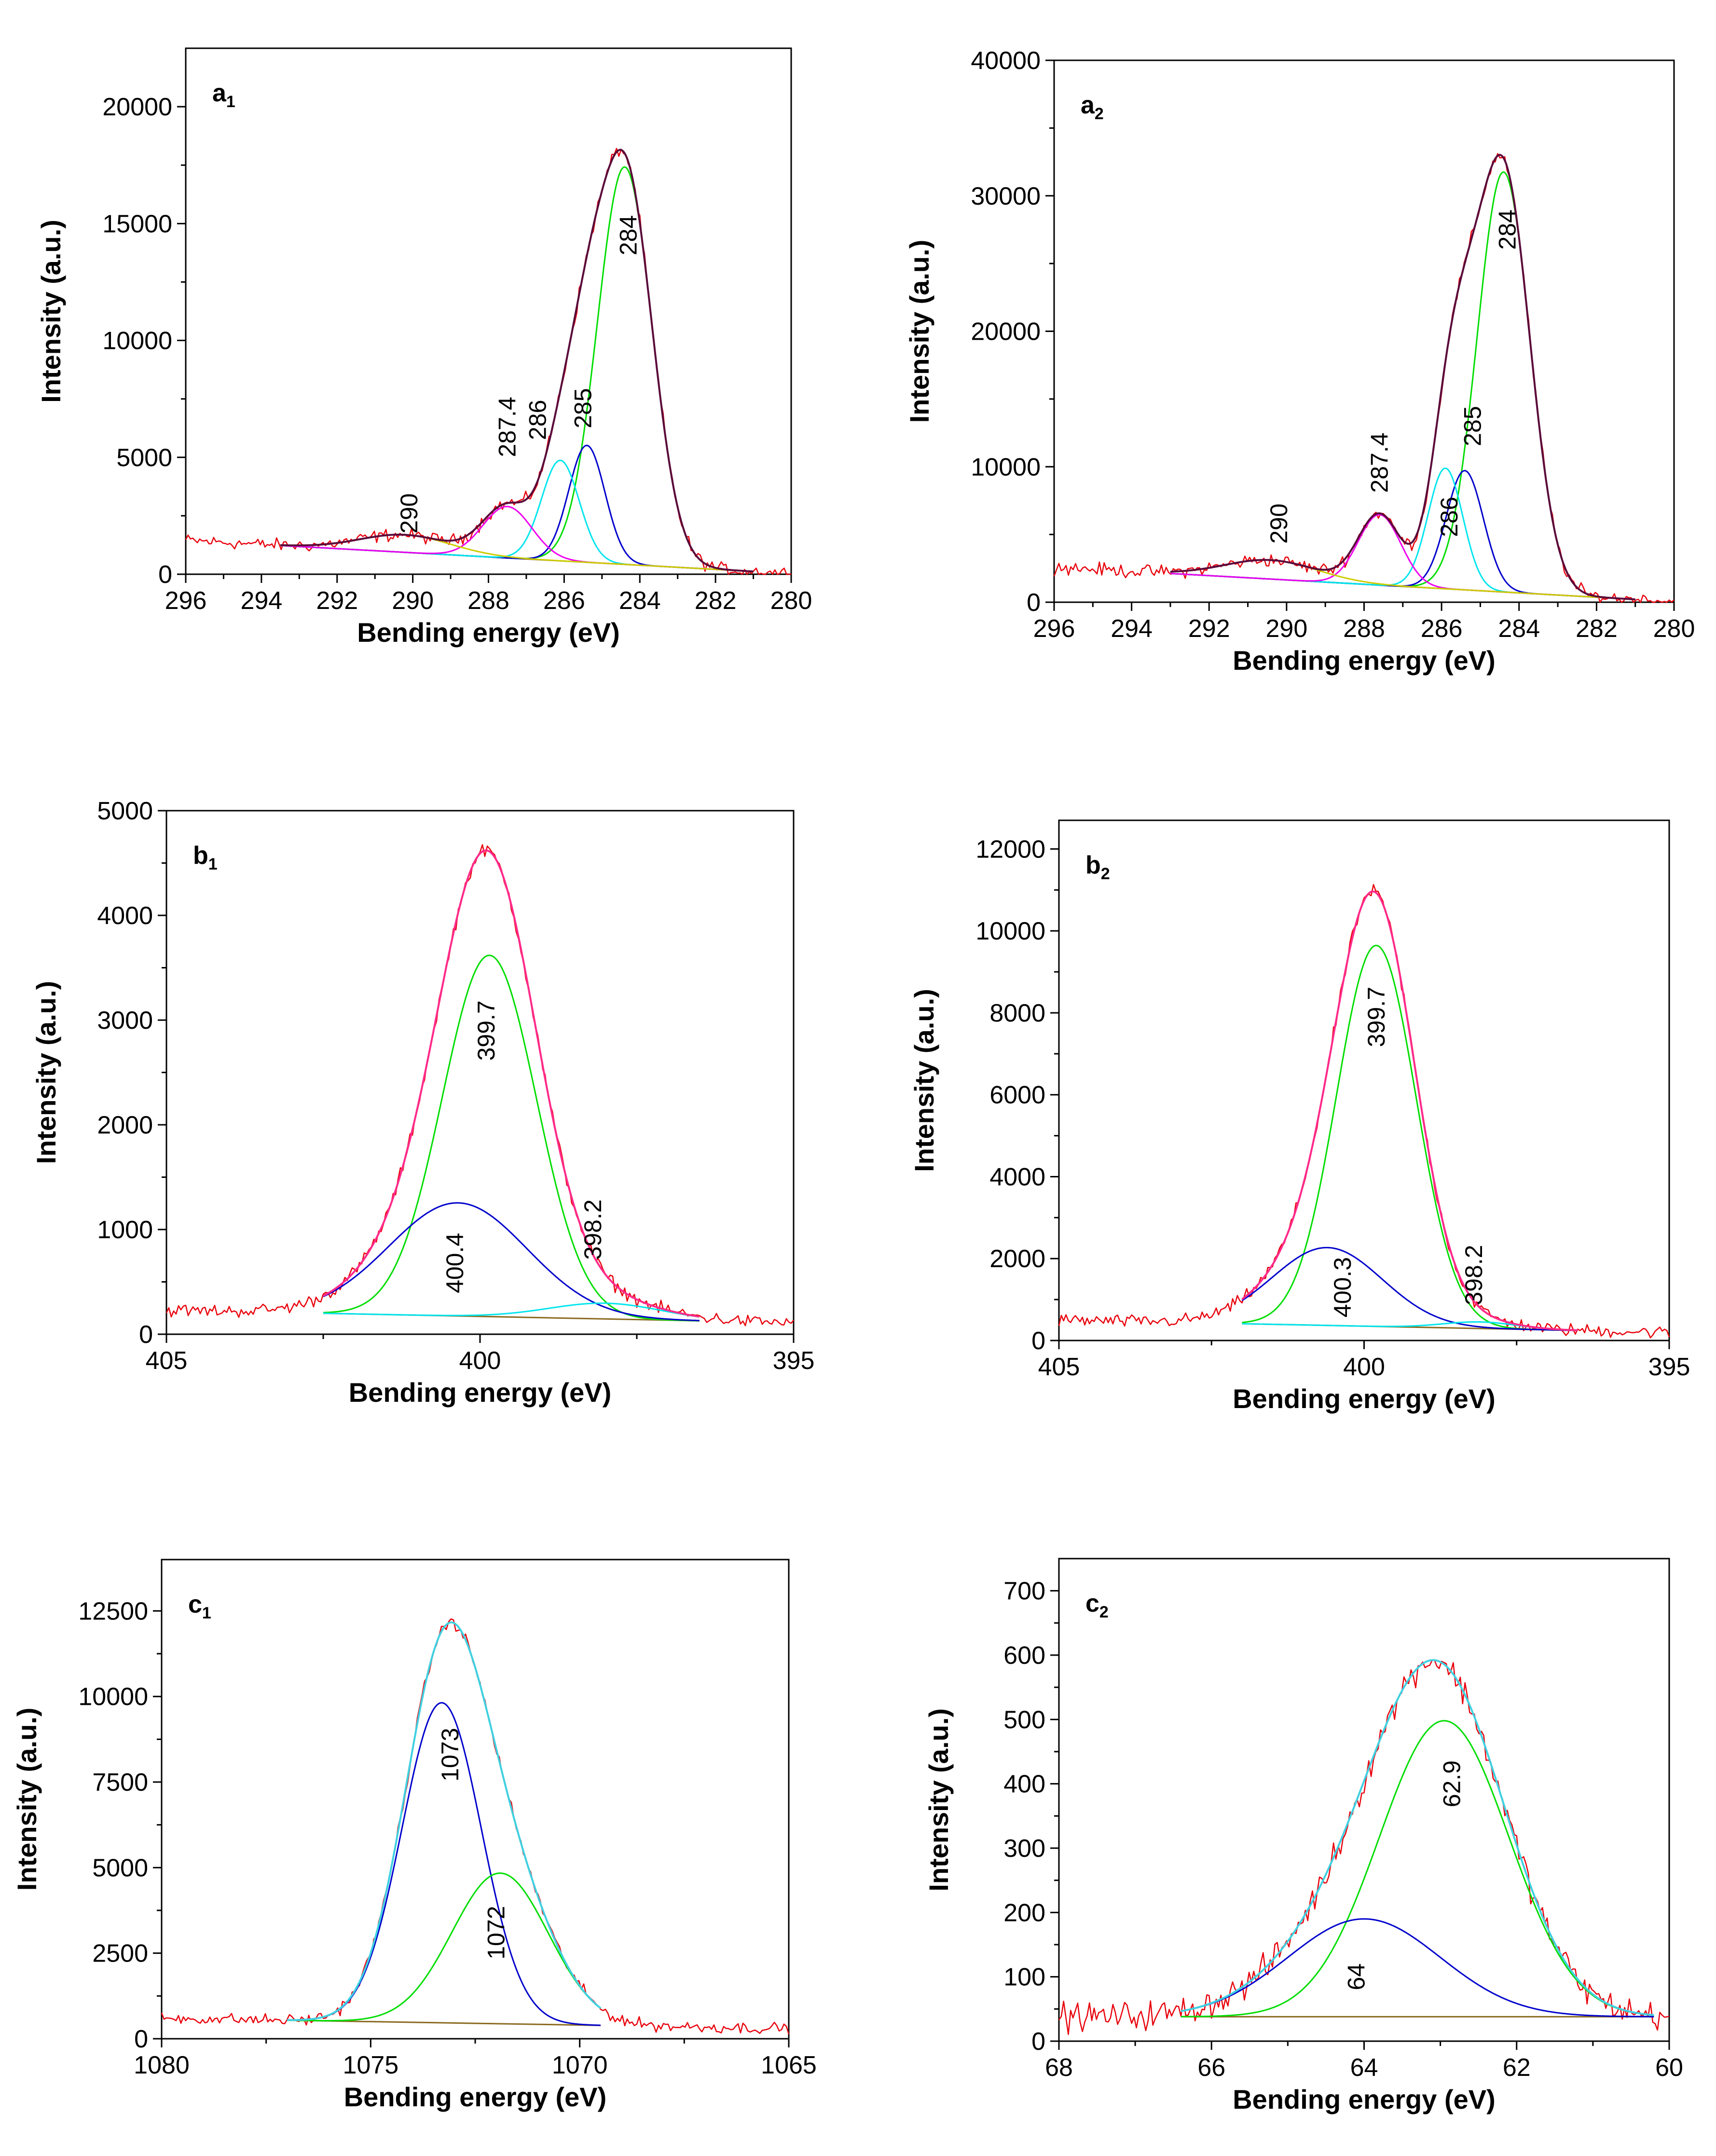  Describe the element at coordinates (791, 601) in the screenshot. I see `x-tick-label: 280` at that location.